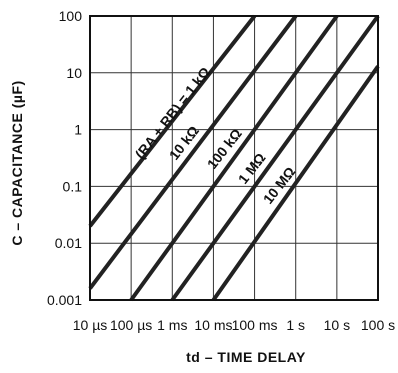 The width and height of the screenshot is (398, 373). What do you see at coordinates (252, 168) in the screenshot?
I see `series-label-1m: 1 MΩ` at bounding box center [252, 168].